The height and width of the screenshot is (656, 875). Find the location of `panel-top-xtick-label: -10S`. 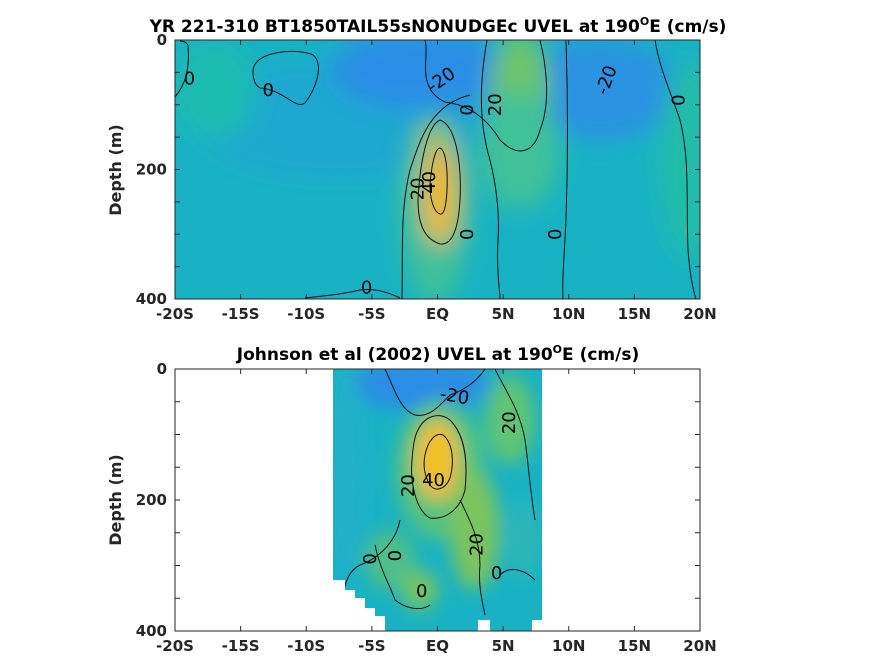

panel-top-xtick-label: -10S is located at coordinates (306, 314).